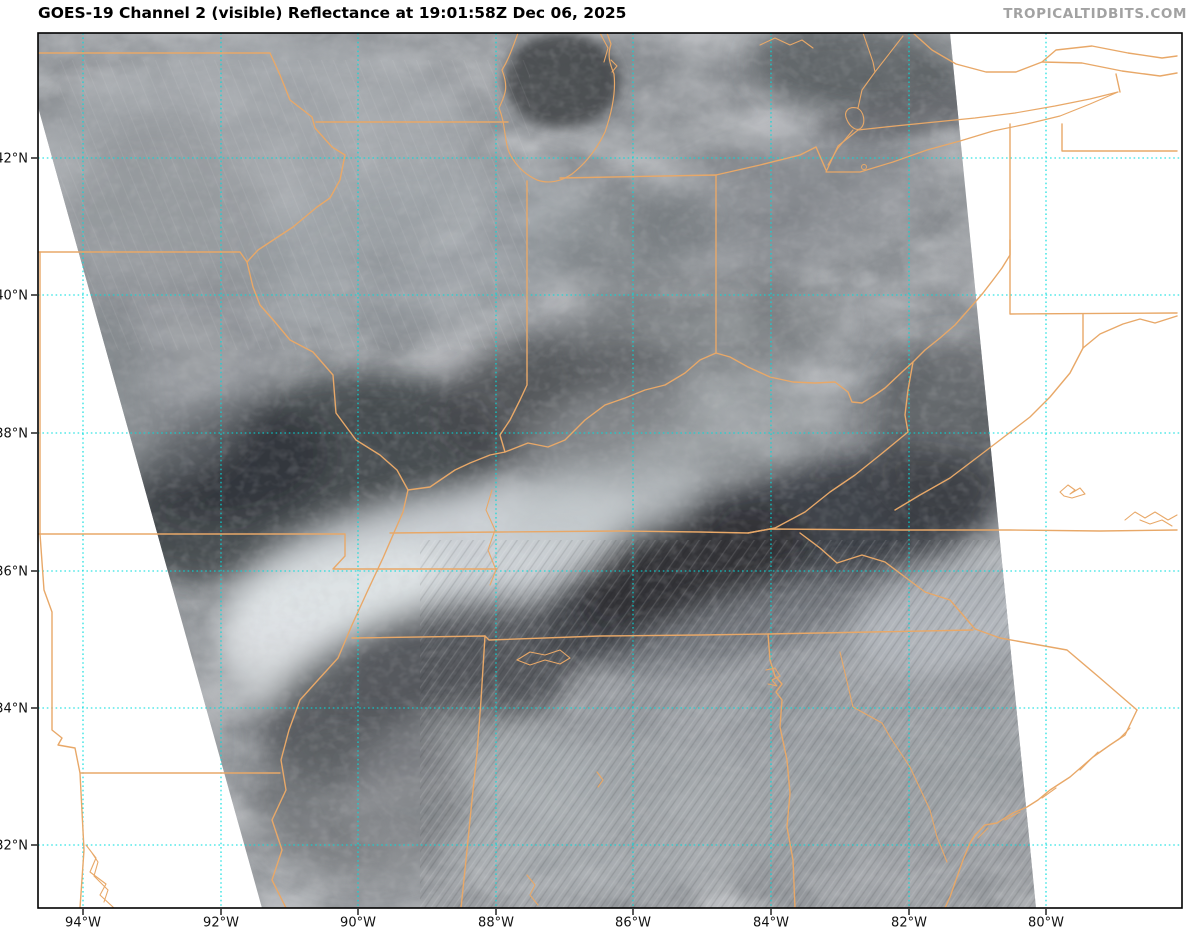 Image resolution: width=1200 pixels, height=929 pixels. I want to click on lon-tick-label: 94°W, so click(83, 922).